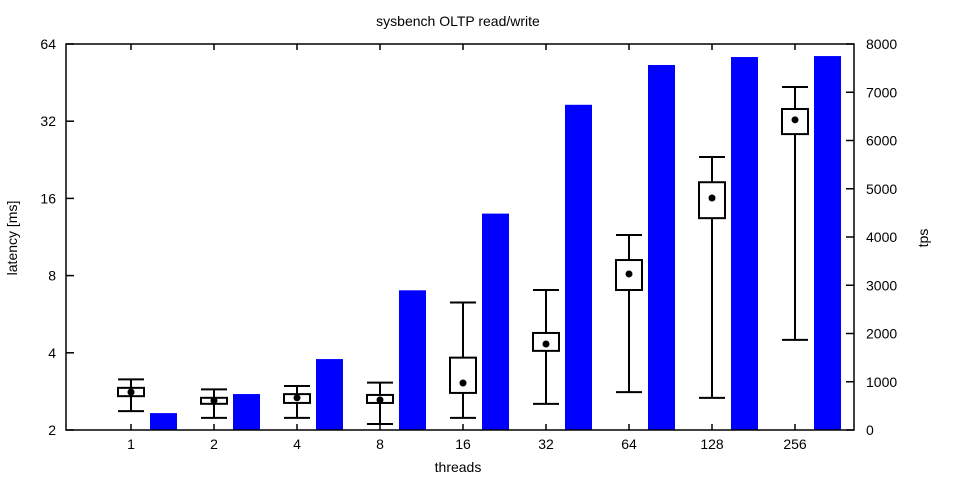 Image resolution: width=960 pixels, height=480 pixels. Describe the element at coordinates (48, 198) in the screenshot. I see `y-tick-label: 16` at that location.